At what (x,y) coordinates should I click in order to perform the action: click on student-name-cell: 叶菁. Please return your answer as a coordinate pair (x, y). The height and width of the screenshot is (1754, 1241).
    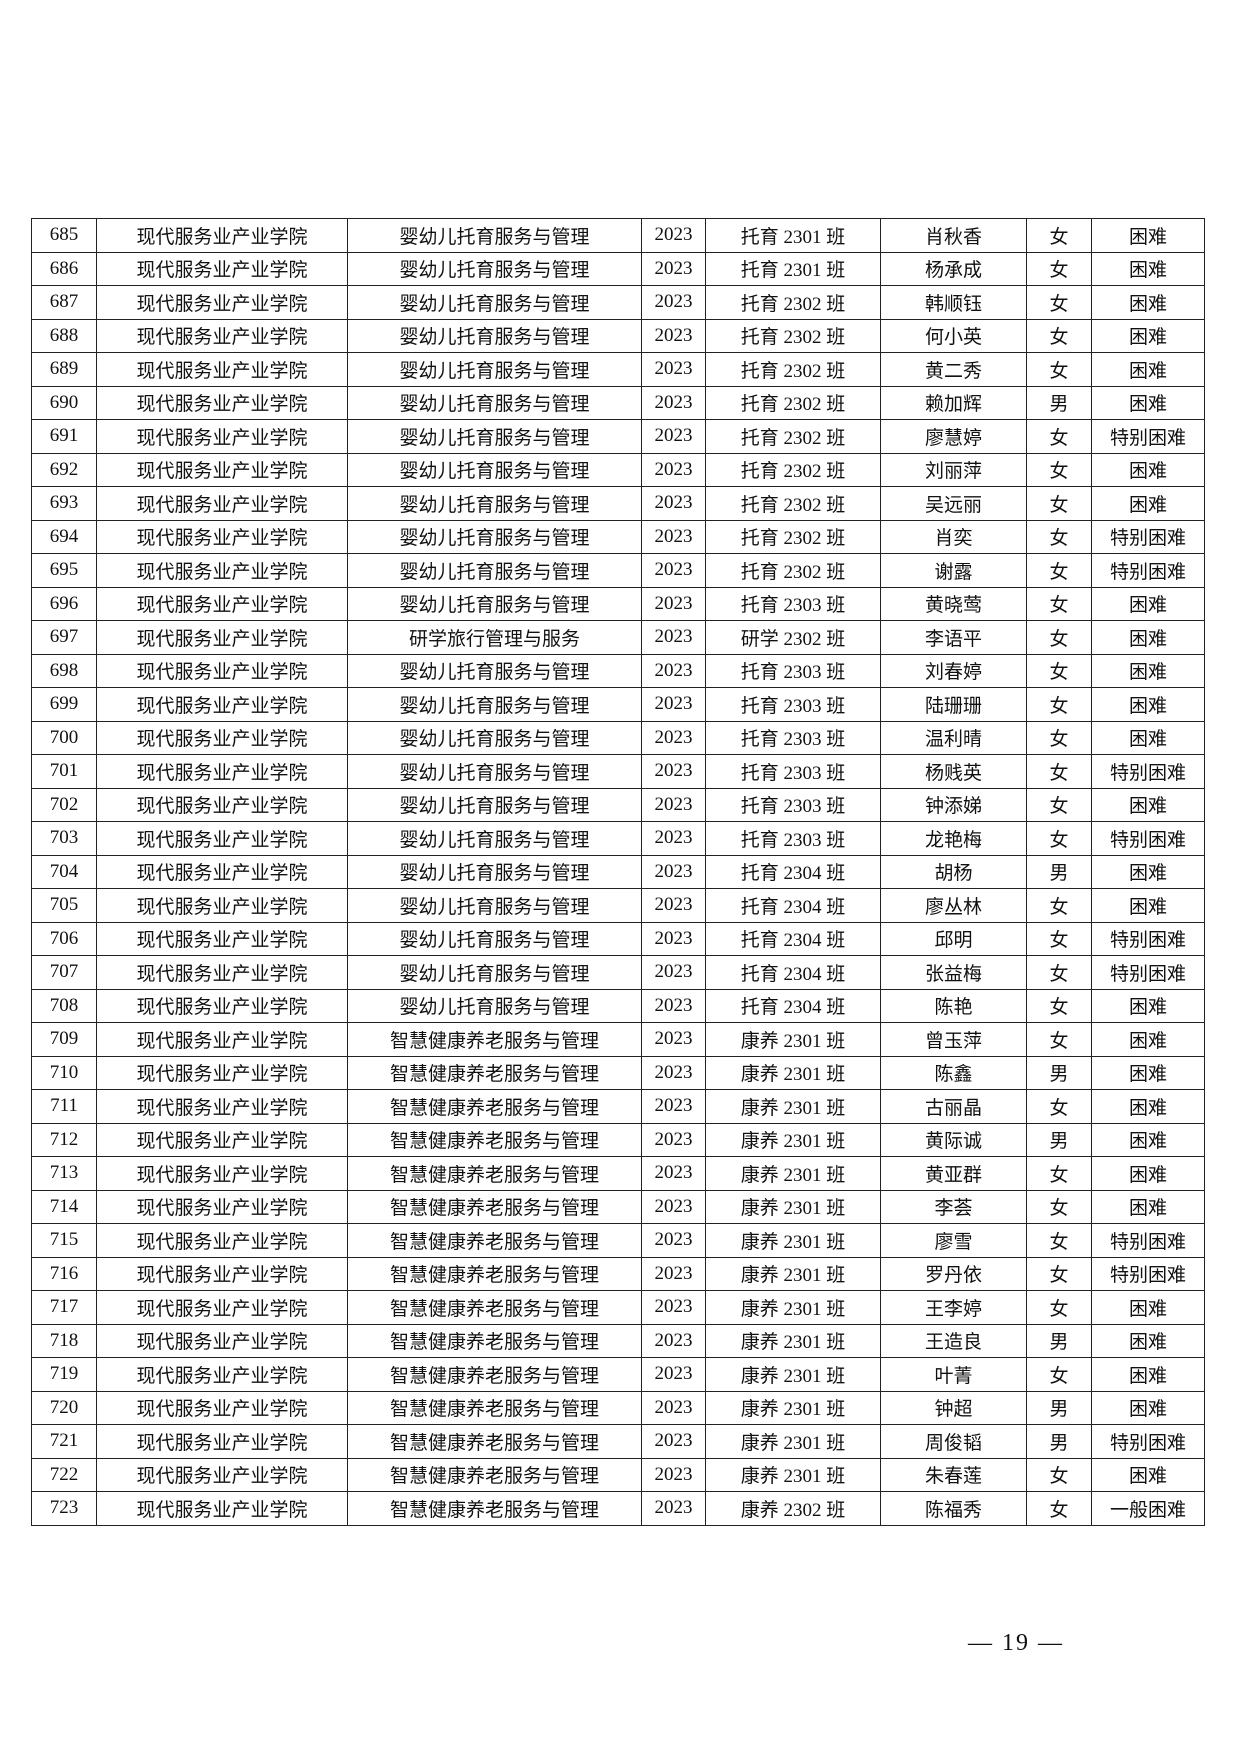
    Looking at the image, I should click on (953, 1374).